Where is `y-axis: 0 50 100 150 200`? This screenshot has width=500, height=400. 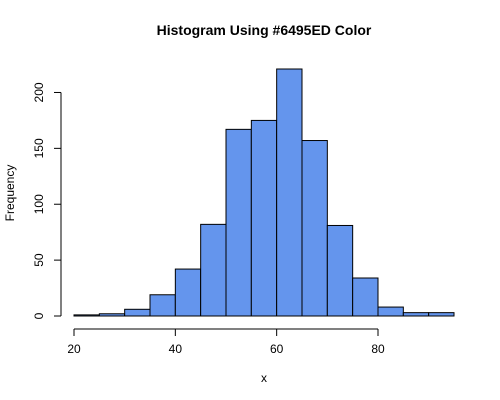
y-axis: 0 50 100 150 200 is located at coordinates (47, 200).